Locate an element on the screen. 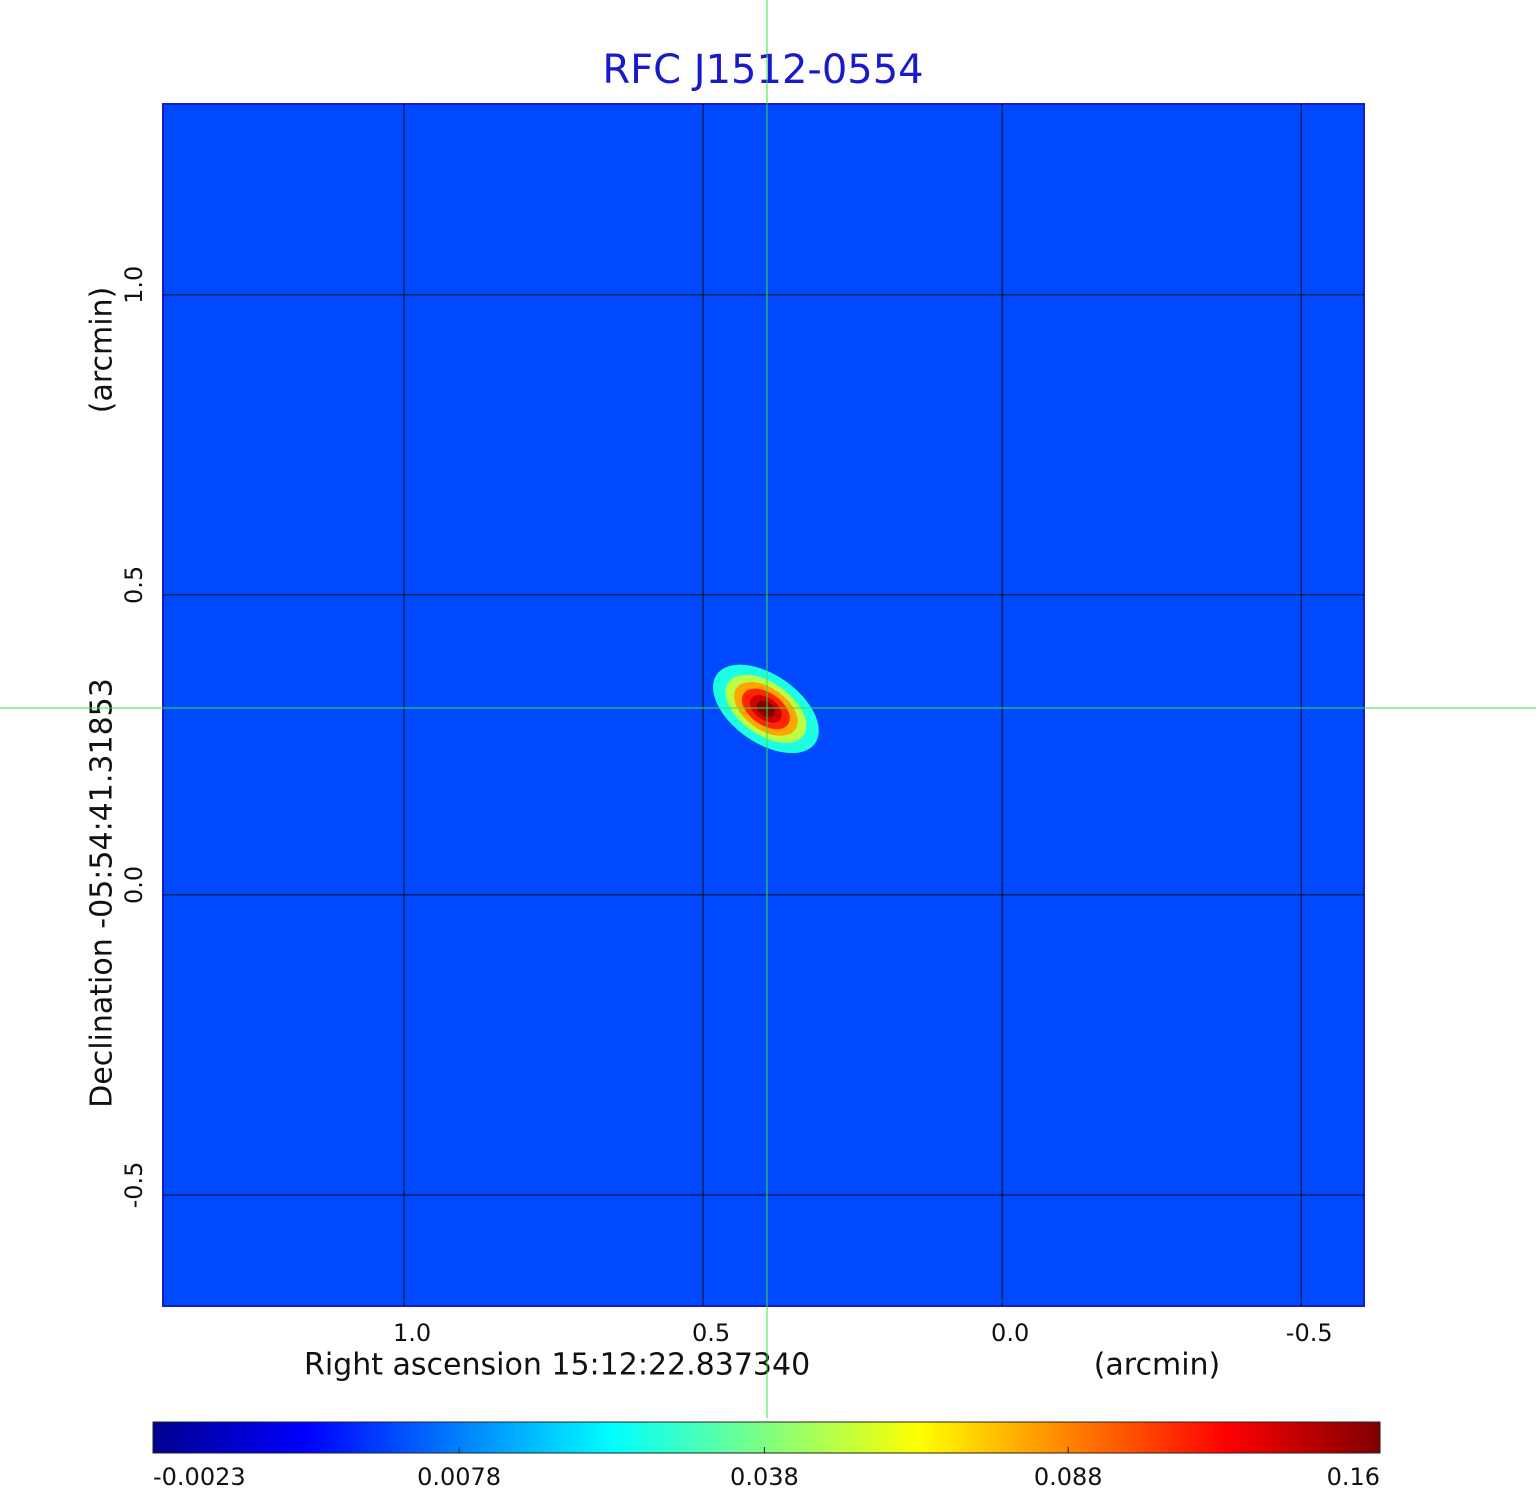 The image size is (1536, 1511). source-peak is located at coordinates (766, 709).